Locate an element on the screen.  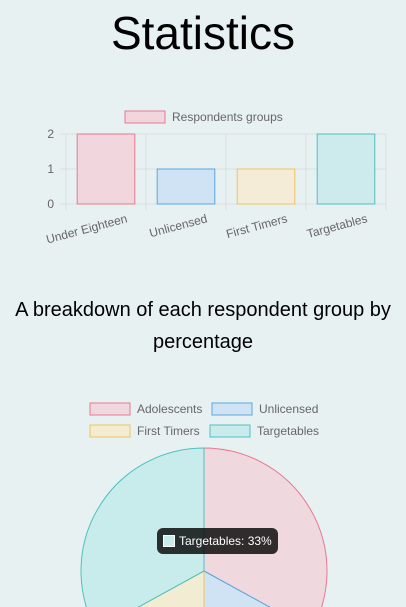
bar-under-eighteen is located at coordinates (106, 169).